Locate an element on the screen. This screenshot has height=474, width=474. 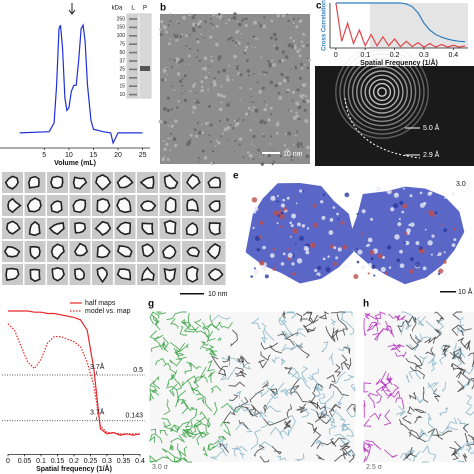
peak-arrow is located at coordinates (72, 9).